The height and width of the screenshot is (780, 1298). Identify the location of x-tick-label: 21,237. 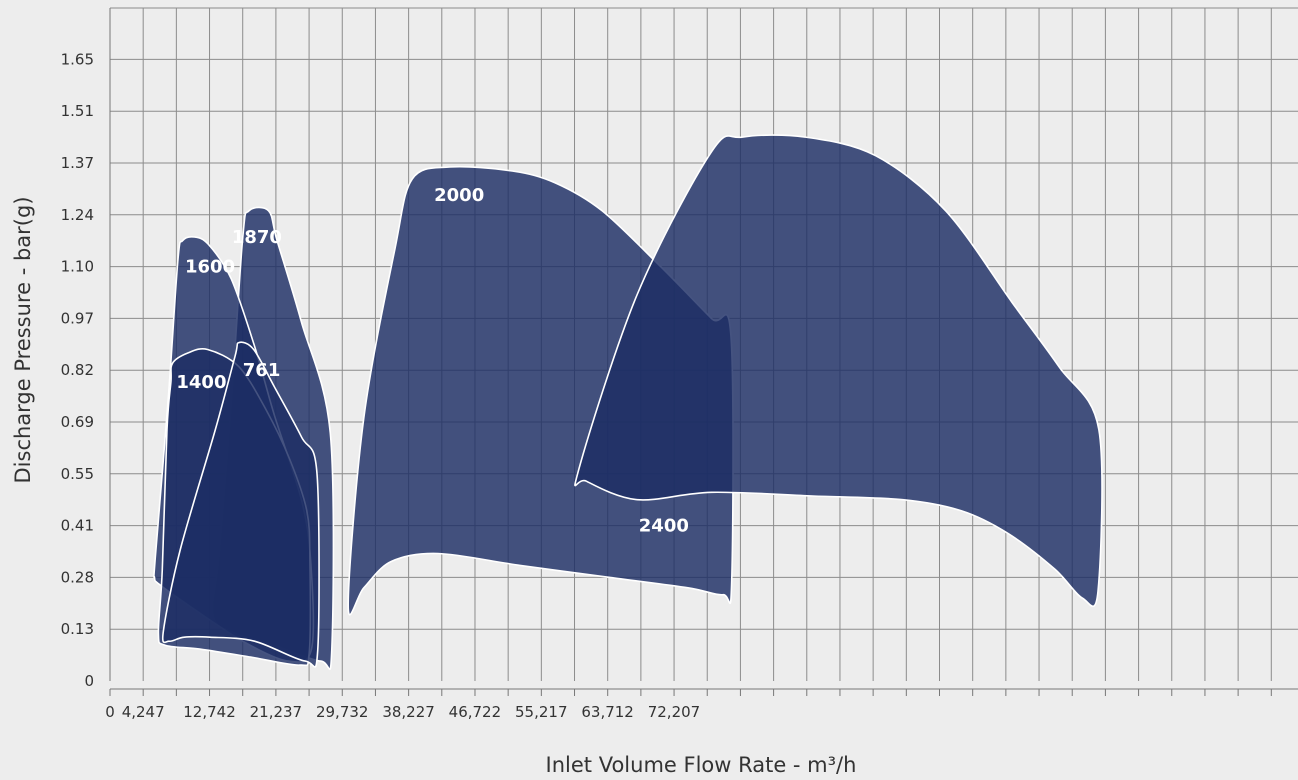
(276, 712).